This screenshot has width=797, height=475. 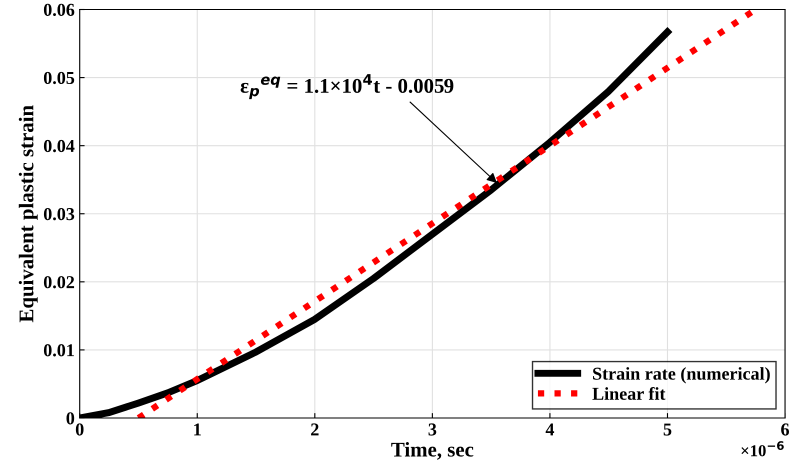 I want to click on x-tick-label: 1, so click(x=197, y=429).